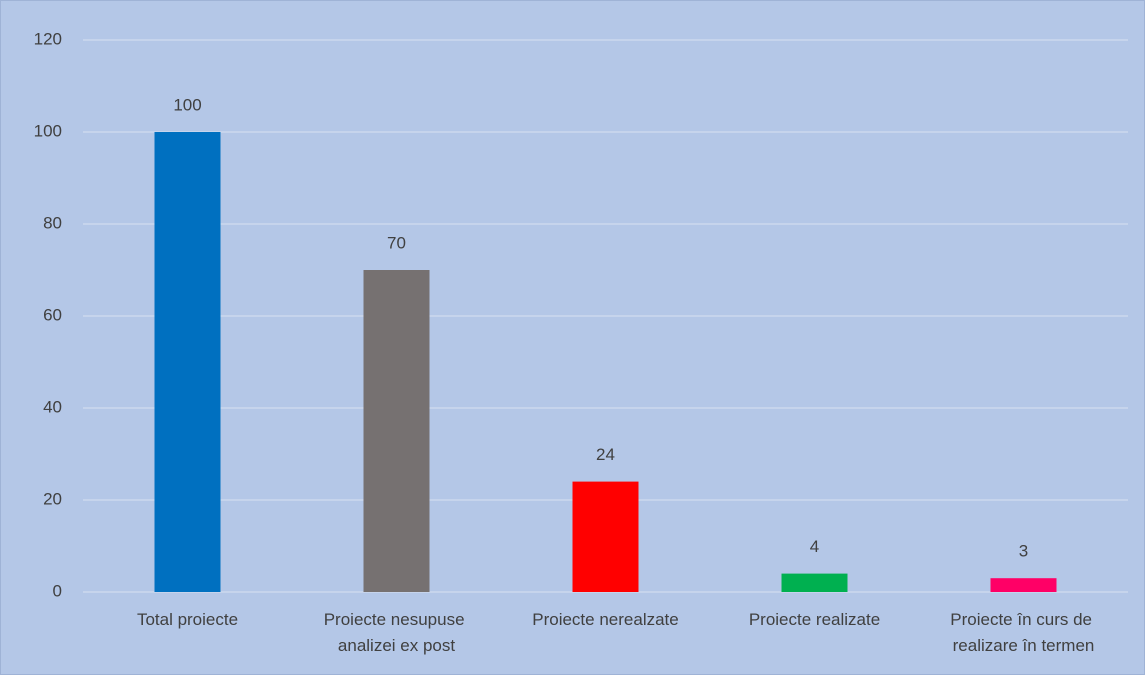  Describe the element at coordinates (396, 242) in the screenshot. I see `data-label: 70` at that location.